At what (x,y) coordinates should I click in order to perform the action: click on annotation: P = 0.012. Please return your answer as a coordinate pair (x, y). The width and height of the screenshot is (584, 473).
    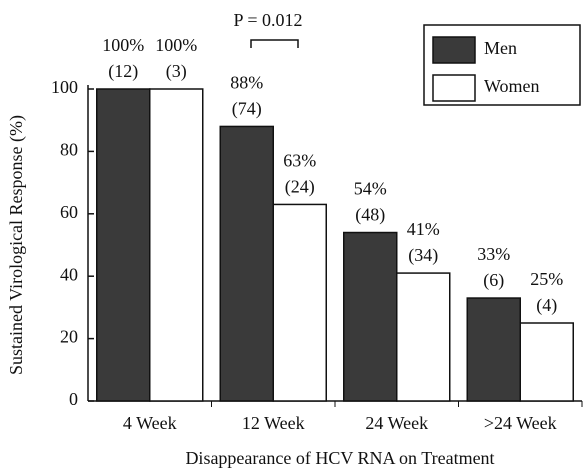
    Looking at the image, I should click on (268, 20).